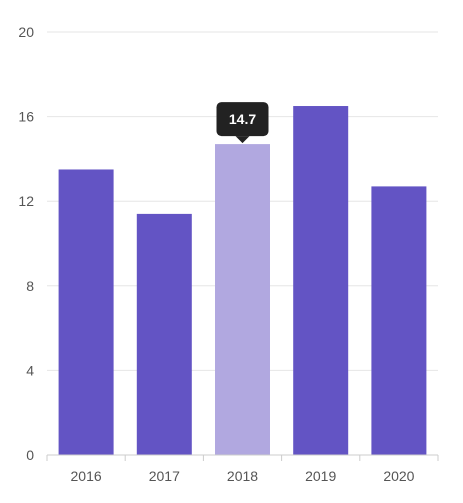  Describe the element at coordinates (86, 476) in the screenshot. I see `x-tick-label: 2016` at that location.